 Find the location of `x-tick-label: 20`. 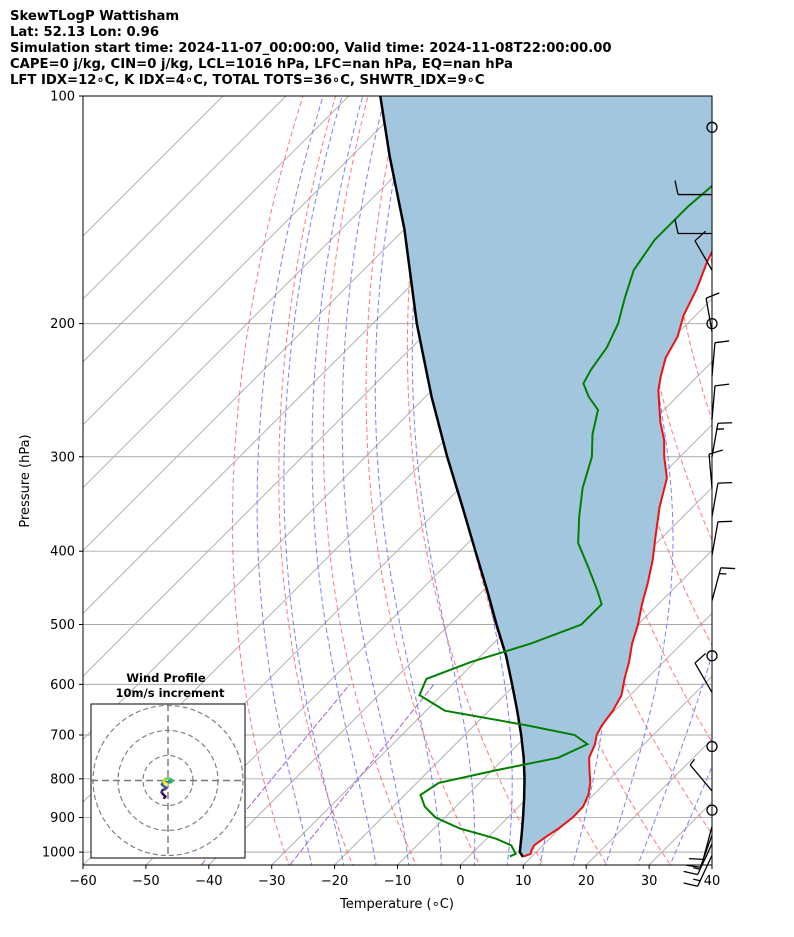

x-tick-label: 20 is located at coordinates (586, 881).